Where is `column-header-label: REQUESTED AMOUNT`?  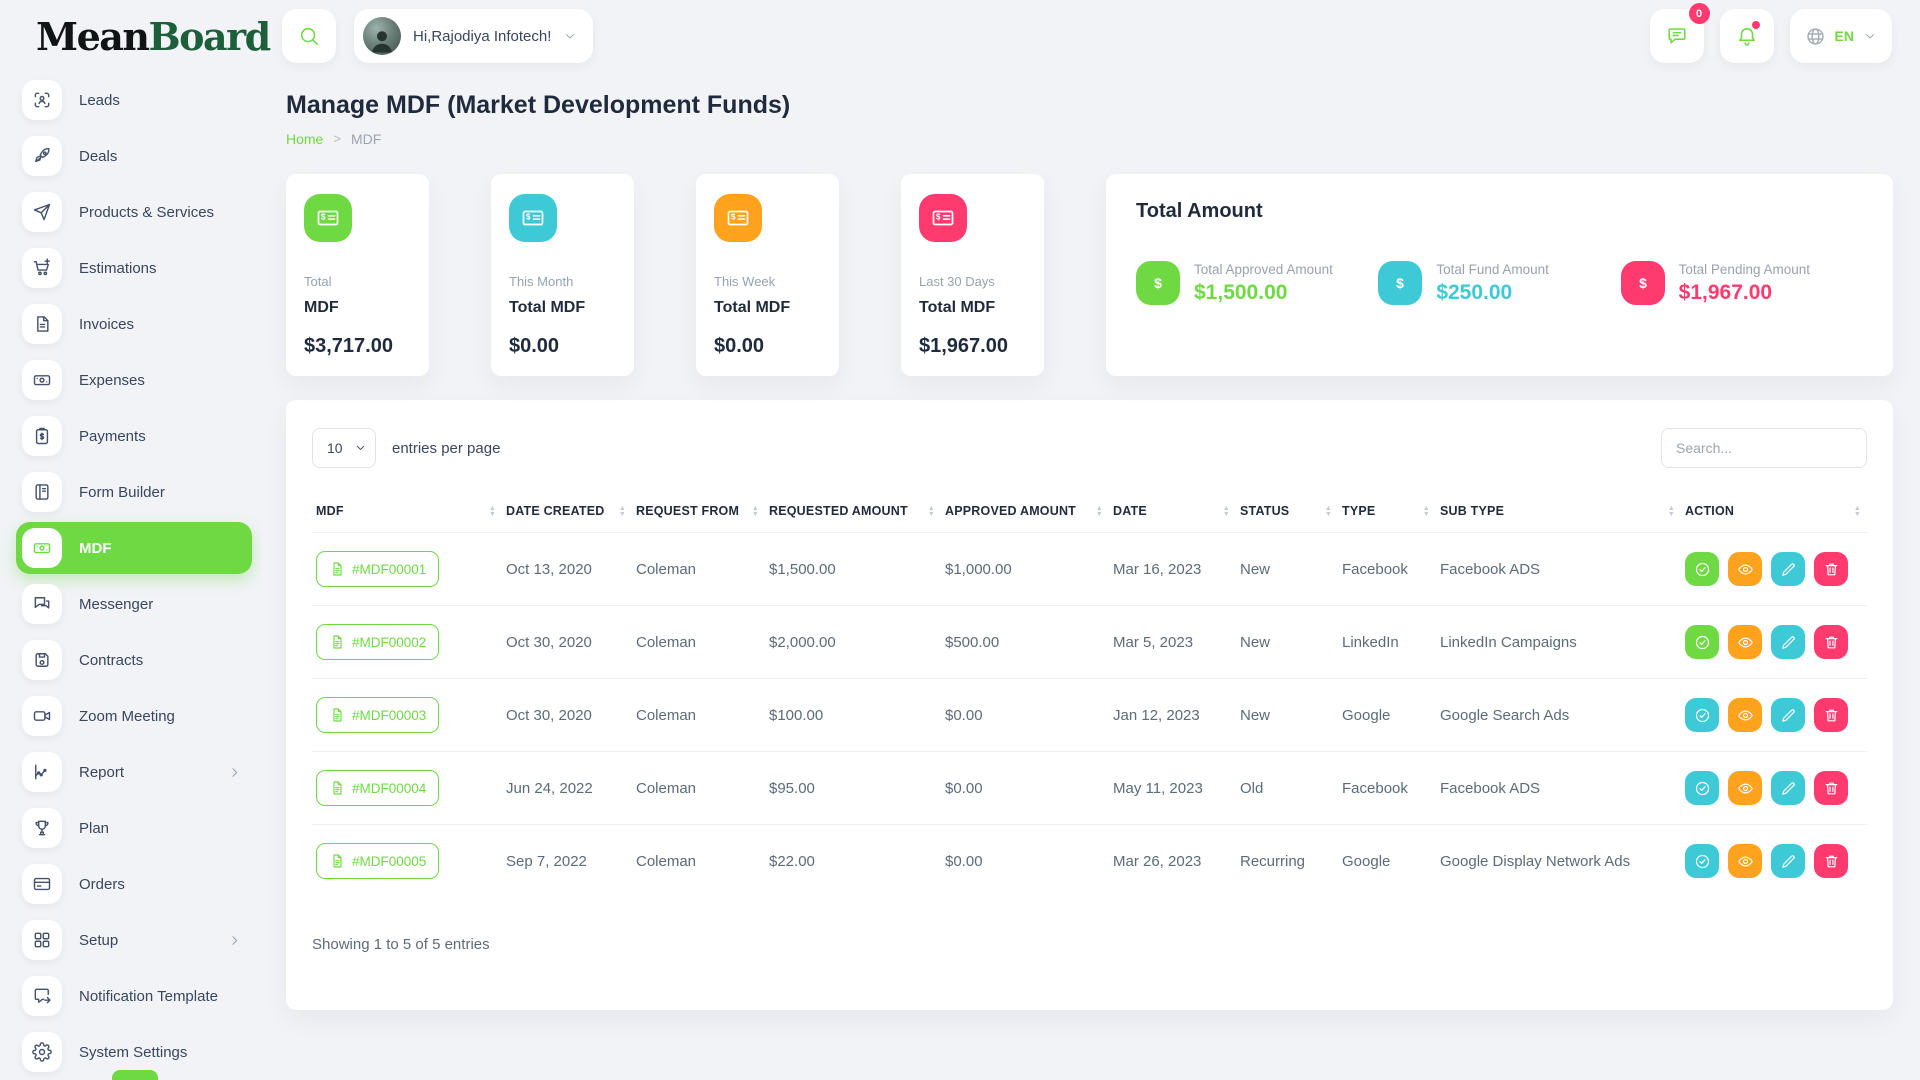
column-header-label: REQUESTED AMOUNT is located at coordinates (838, 511).